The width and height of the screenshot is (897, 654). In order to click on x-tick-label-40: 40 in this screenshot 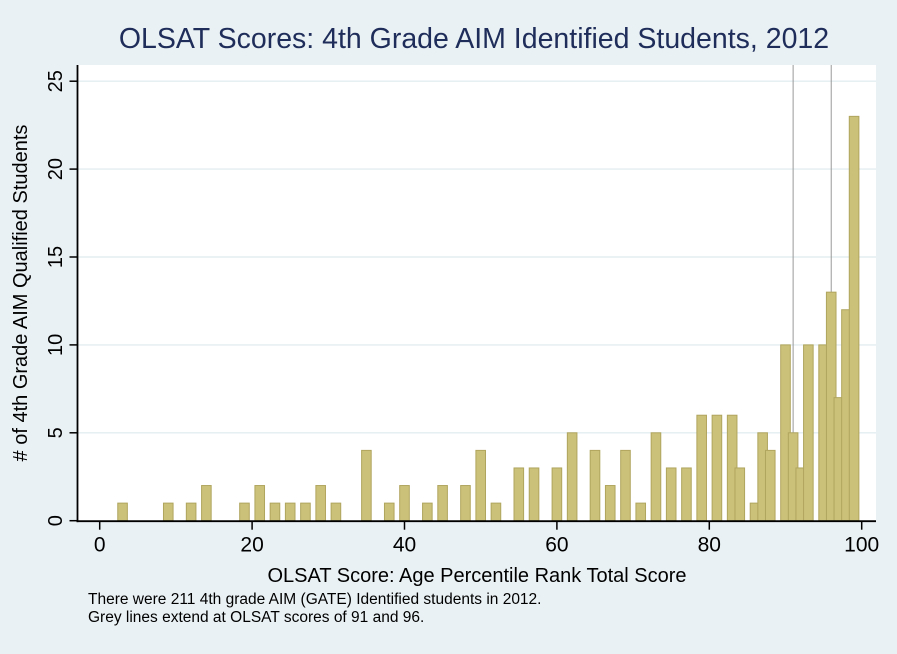, I will do `click(404, 545)`.